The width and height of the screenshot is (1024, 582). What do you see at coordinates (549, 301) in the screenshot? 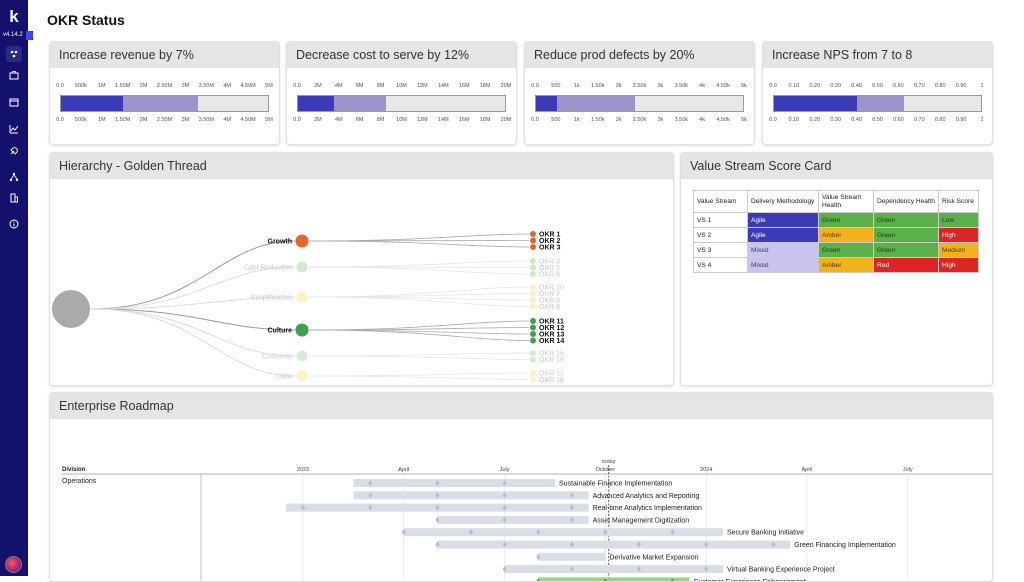
I see `okr-node-label: OKR 8` at bounding box center [549, 301].